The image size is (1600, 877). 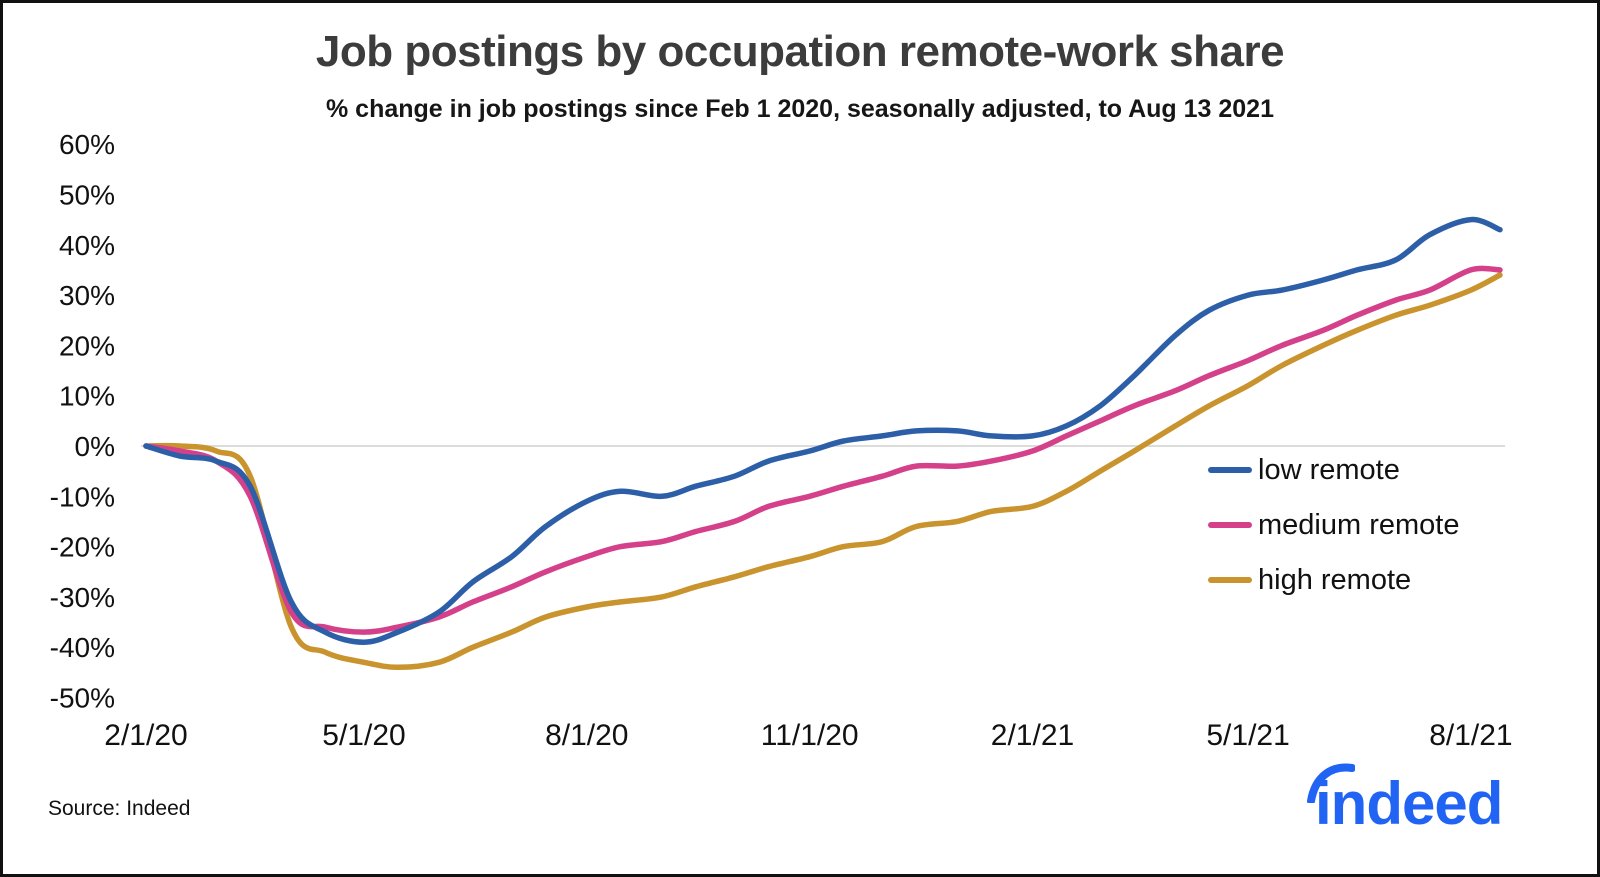 I want to click on legend-label-high-remote: high remote, so click(x=1335, y=580).